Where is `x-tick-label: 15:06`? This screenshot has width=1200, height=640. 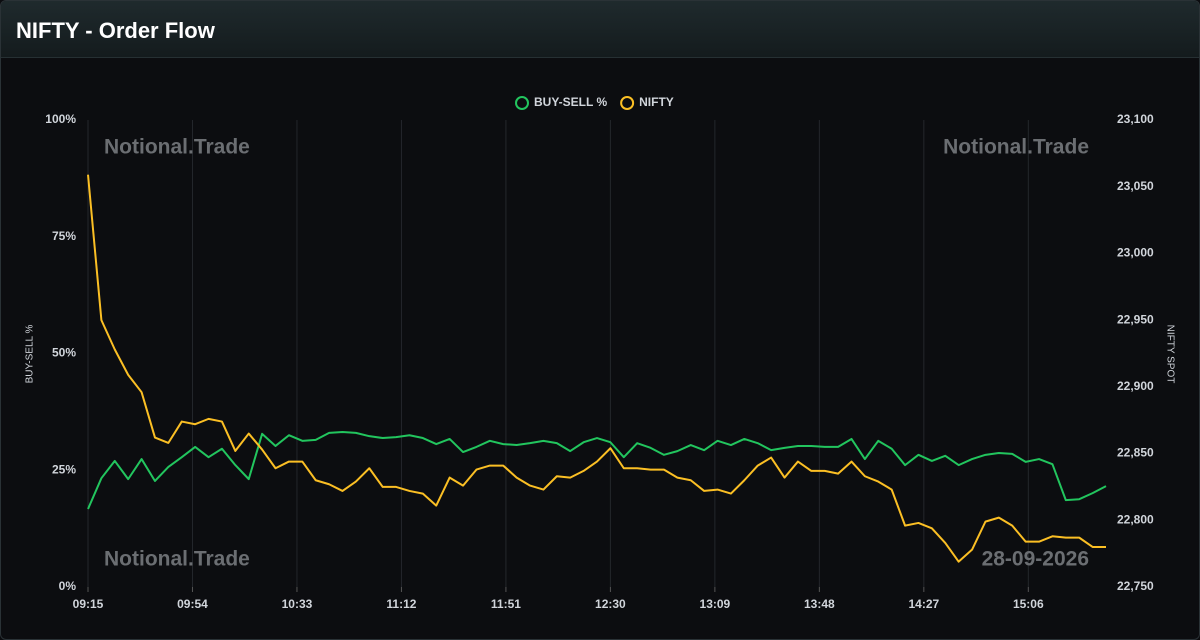 x-tick-label: 15:06 is located at coordinates (1028, 604).